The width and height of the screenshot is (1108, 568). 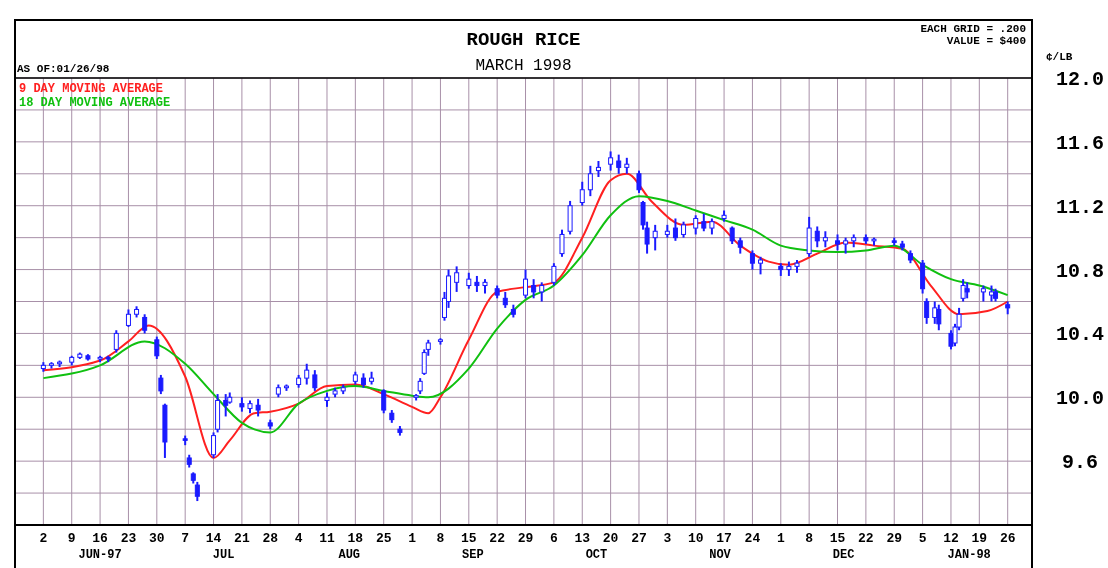 I want to click on x-tick-label: 21, so click(x=242, y=538).